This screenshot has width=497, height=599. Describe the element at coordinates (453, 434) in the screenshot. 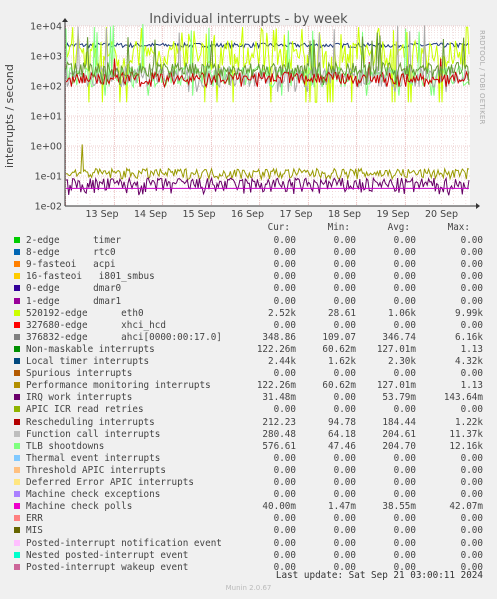

I see `legend-max-value: 11.37k` at that location.